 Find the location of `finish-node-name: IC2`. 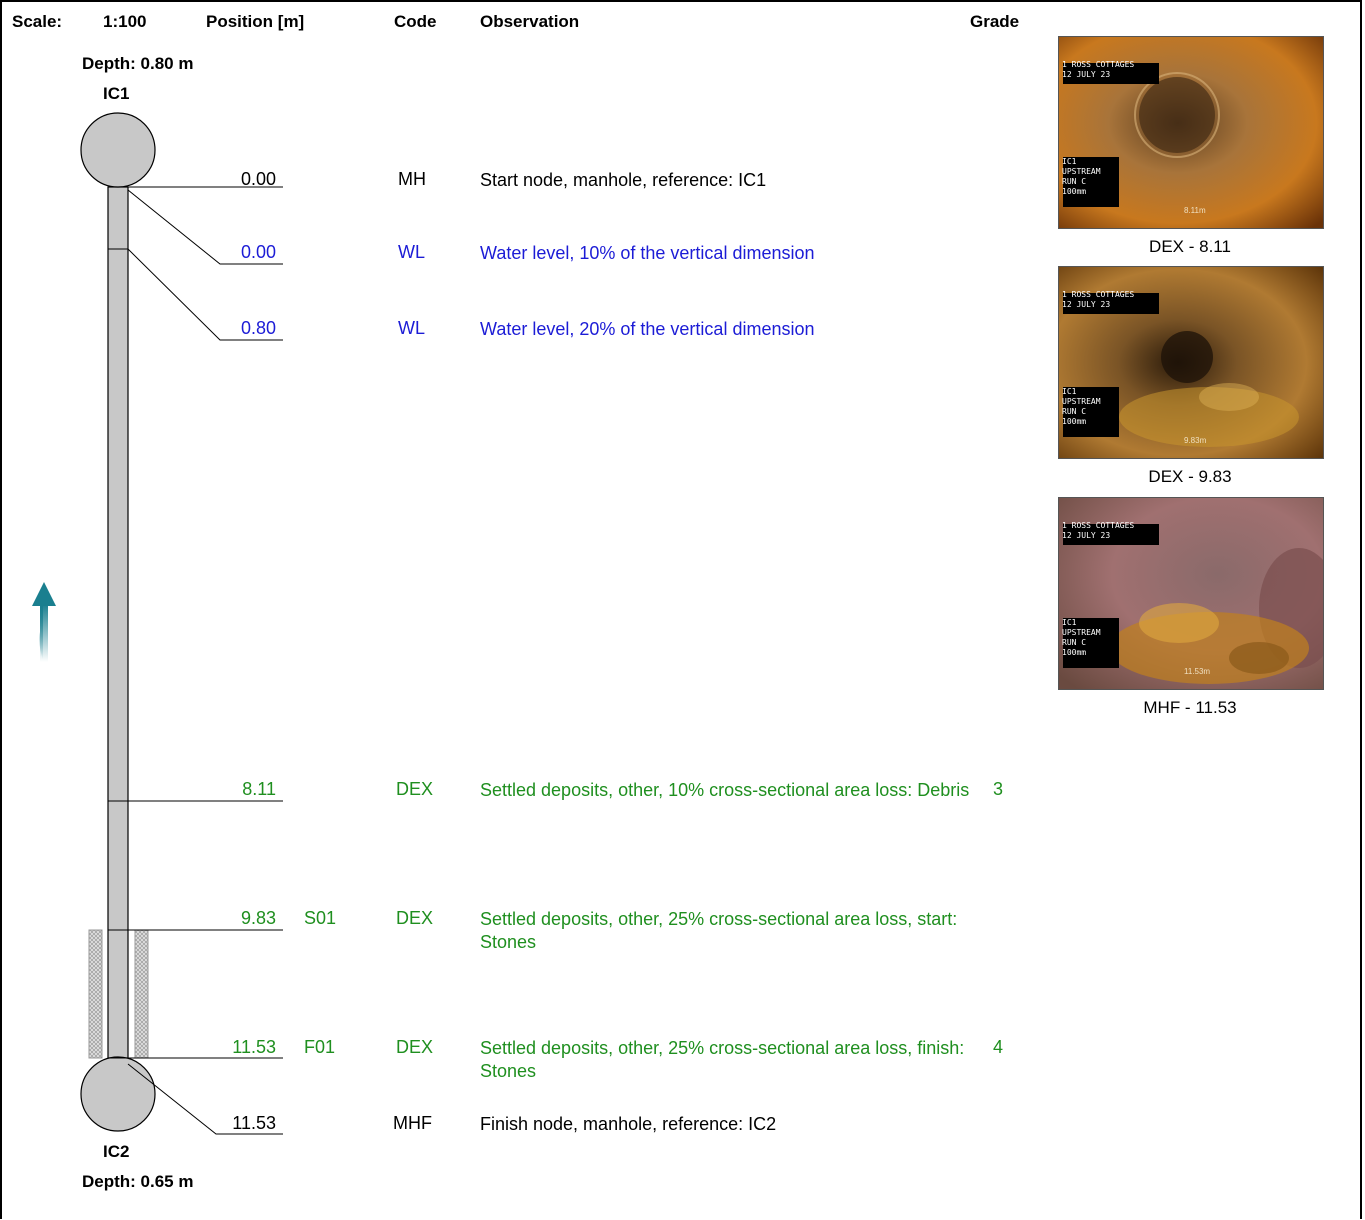

finish-node-name: IC2 is located at coordinates (116, 1151).